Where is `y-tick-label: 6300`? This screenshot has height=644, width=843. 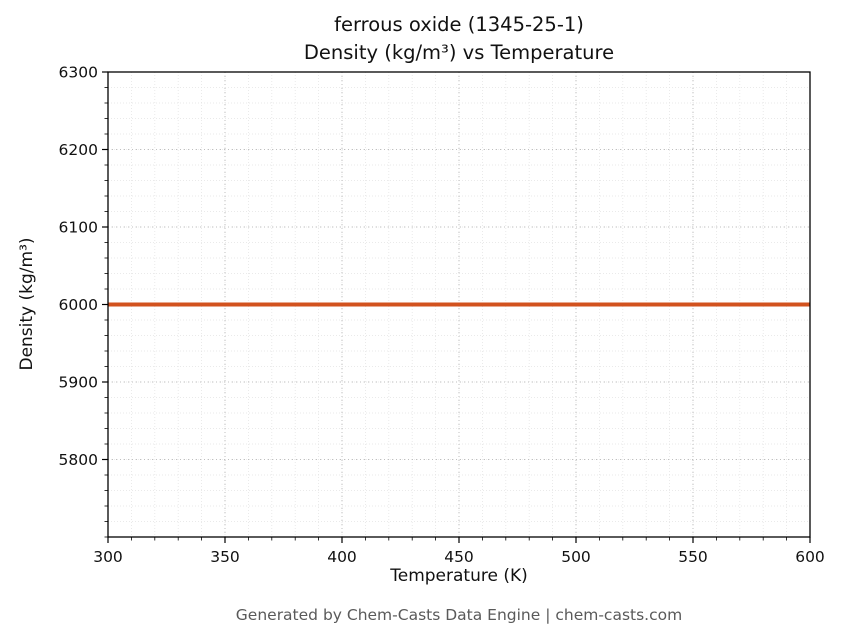
y-tick-label: 6300 is located at coordinates (78, 73).